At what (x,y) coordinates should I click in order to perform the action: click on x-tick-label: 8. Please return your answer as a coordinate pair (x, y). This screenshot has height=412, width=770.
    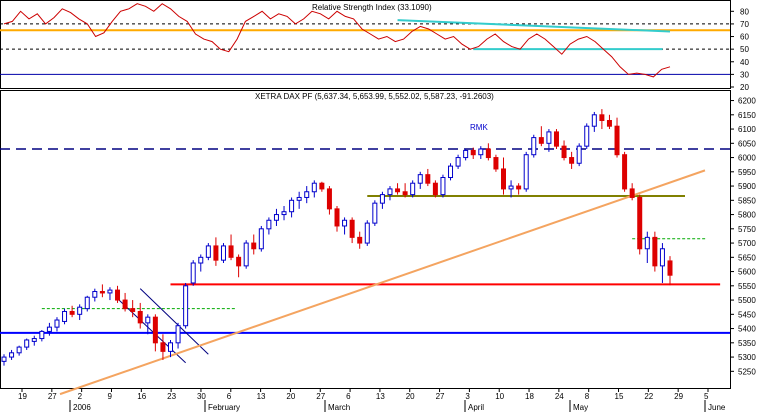
    Looking at the image, I should click on (587, 396).